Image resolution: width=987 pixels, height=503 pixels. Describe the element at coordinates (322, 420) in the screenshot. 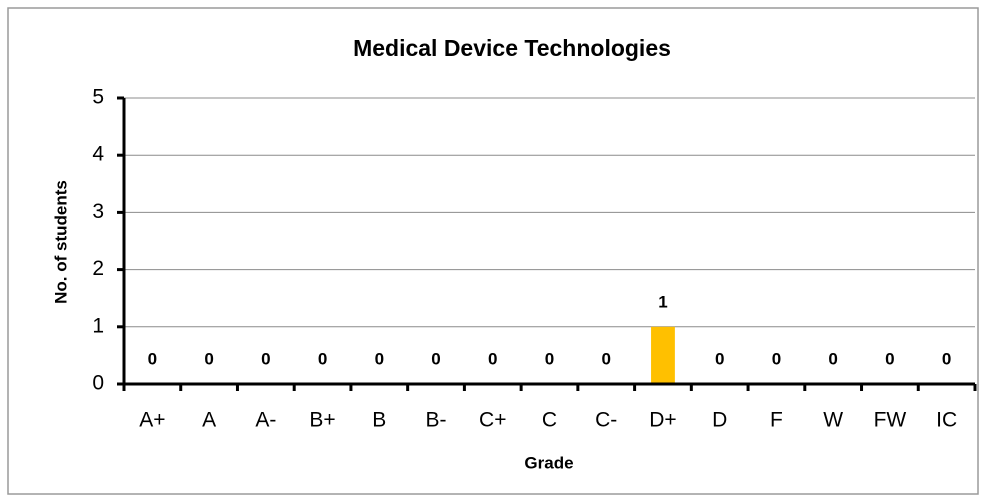

I see `x-tick-label: B+` at that location.